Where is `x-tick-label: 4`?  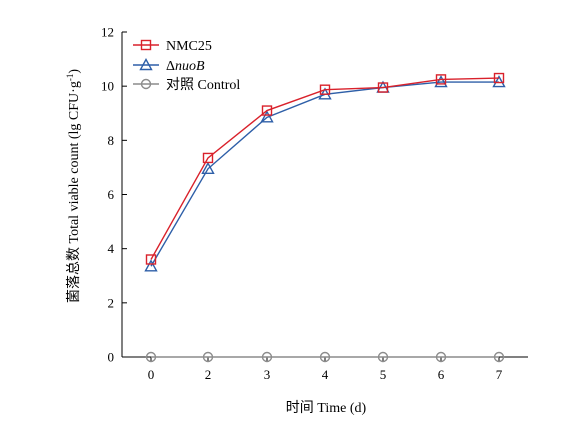
x-tick-label: 4 is located at coordinates (325, 374).